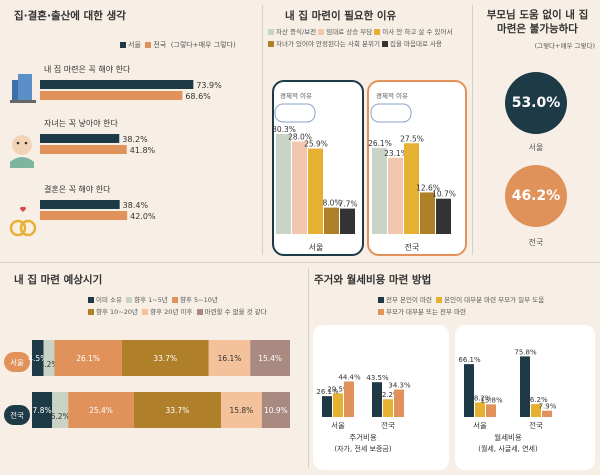  I want to click on group-label-1: 전국, so click(412, 247).